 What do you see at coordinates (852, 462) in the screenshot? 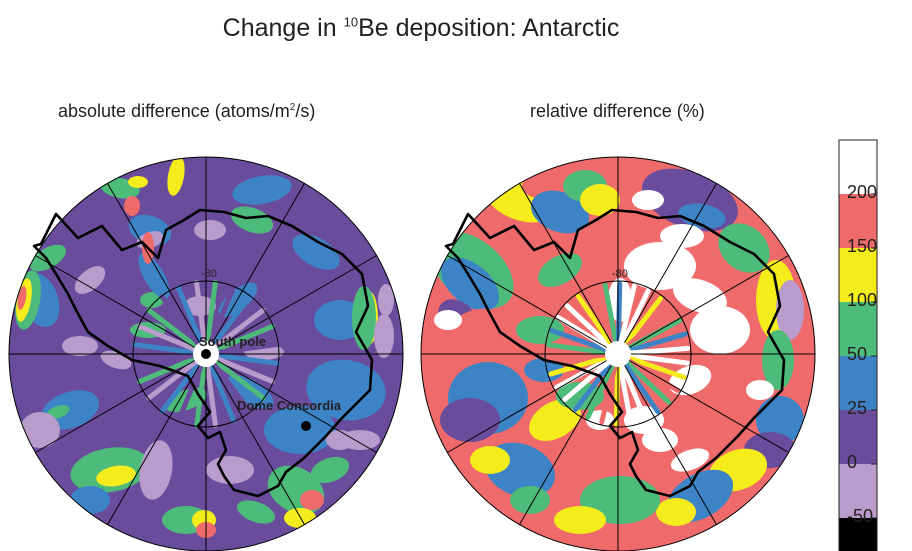
I see `colorbar-tick-label: 0` at bounding box center [852, 462].